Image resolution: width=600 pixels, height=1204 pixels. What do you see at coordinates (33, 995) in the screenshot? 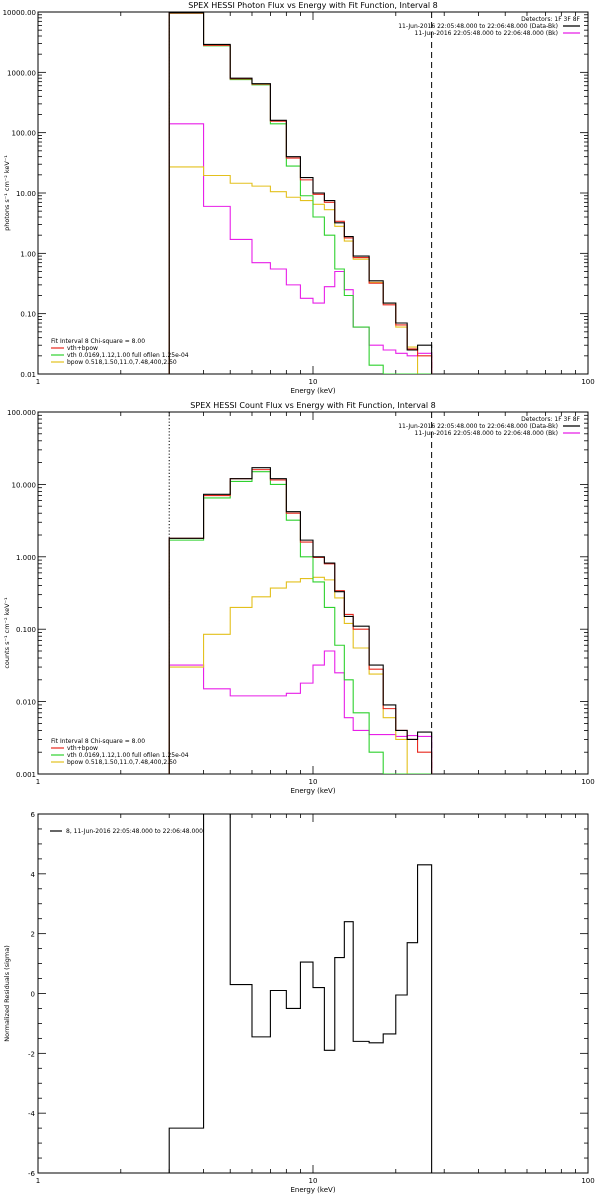
I see `y-tick-label: 0` at bounding box center [33, 995].